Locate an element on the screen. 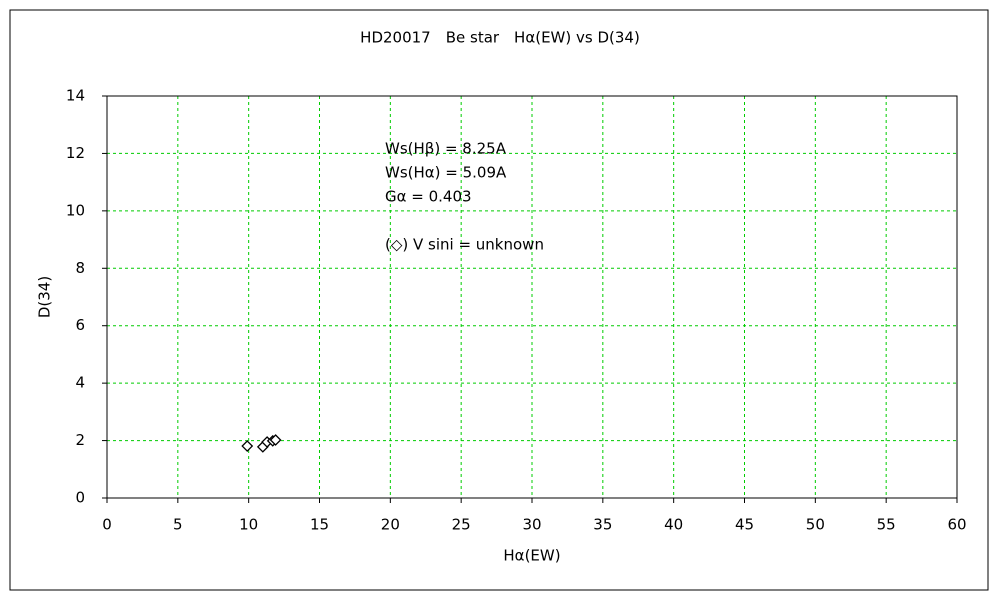 This screenshot has height=604, width=1000. annotation: (◇) V sini = unknown is located at coordinates (464, 245).